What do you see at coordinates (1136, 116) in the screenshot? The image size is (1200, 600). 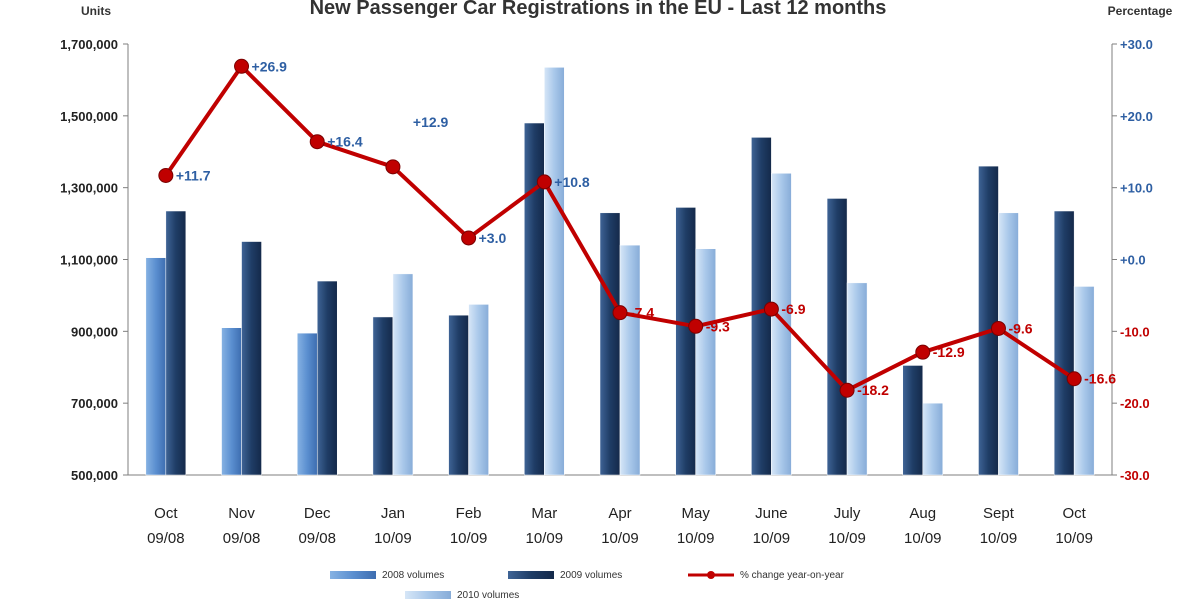 I see `right-tick-label: +20.0` at bounding box center [1136, 116].